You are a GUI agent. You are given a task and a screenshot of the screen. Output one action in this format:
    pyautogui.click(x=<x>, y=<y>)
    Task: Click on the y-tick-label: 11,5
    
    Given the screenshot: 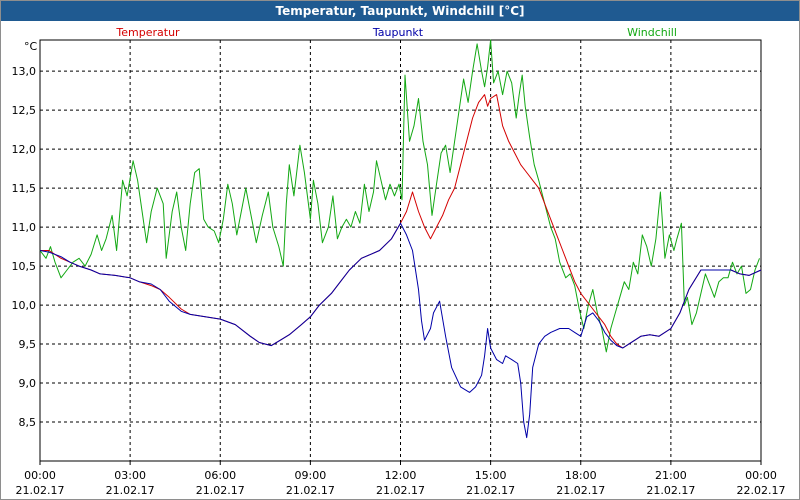 What is the action you would take?
    pyautogui.click(x=24, y=188)
    